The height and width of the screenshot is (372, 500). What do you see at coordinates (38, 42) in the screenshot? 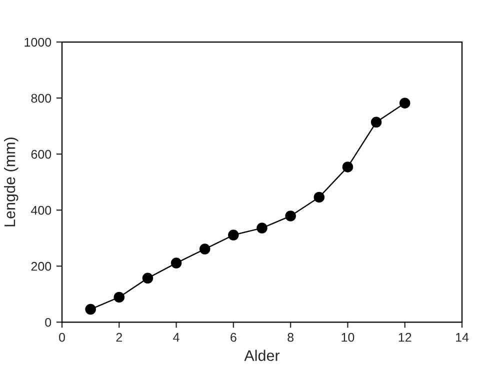
I see `y-tick-label: 1000` at bounding box center [38, 42].